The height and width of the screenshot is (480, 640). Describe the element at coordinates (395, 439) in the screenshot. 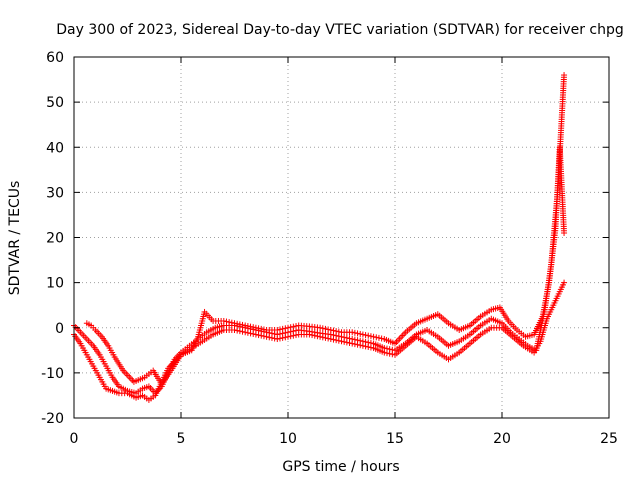

I see `x-tick-label: 15` at that location.